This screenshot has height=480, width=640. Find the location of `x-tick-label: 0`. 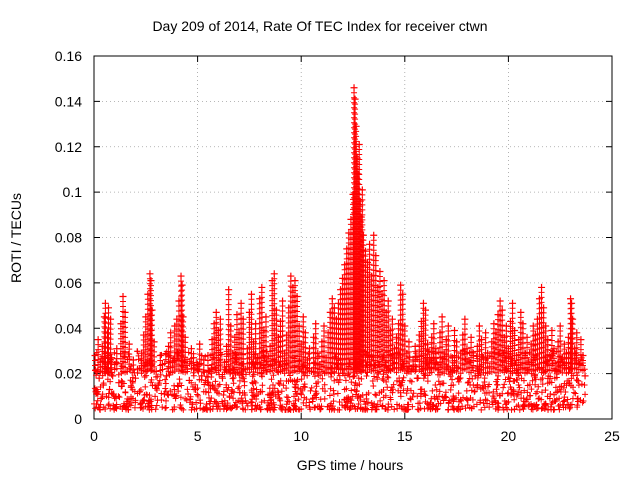

x-tick-label: 0 is located at coordinates (94, 436).